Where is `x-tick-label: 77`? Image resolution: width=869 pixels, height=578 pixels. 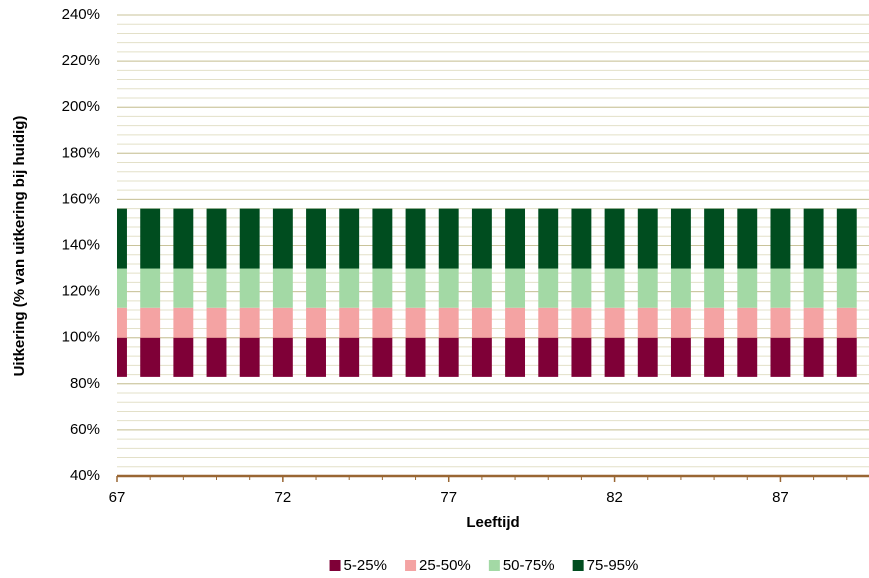
x-tick-label: 77 is located at coordinates (448, 497).